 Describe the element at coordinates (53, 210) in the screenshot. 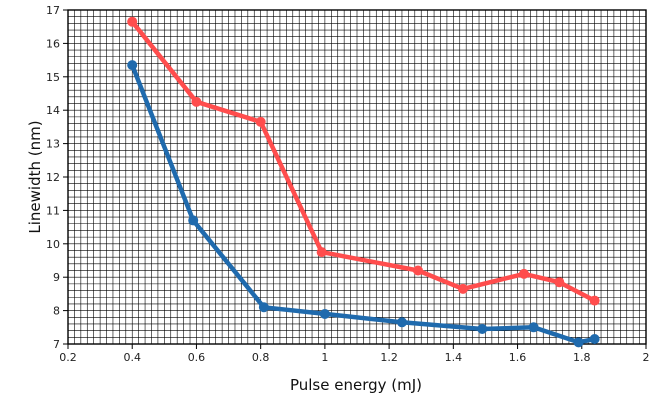

I see `y-tick-label: 11` at that location.